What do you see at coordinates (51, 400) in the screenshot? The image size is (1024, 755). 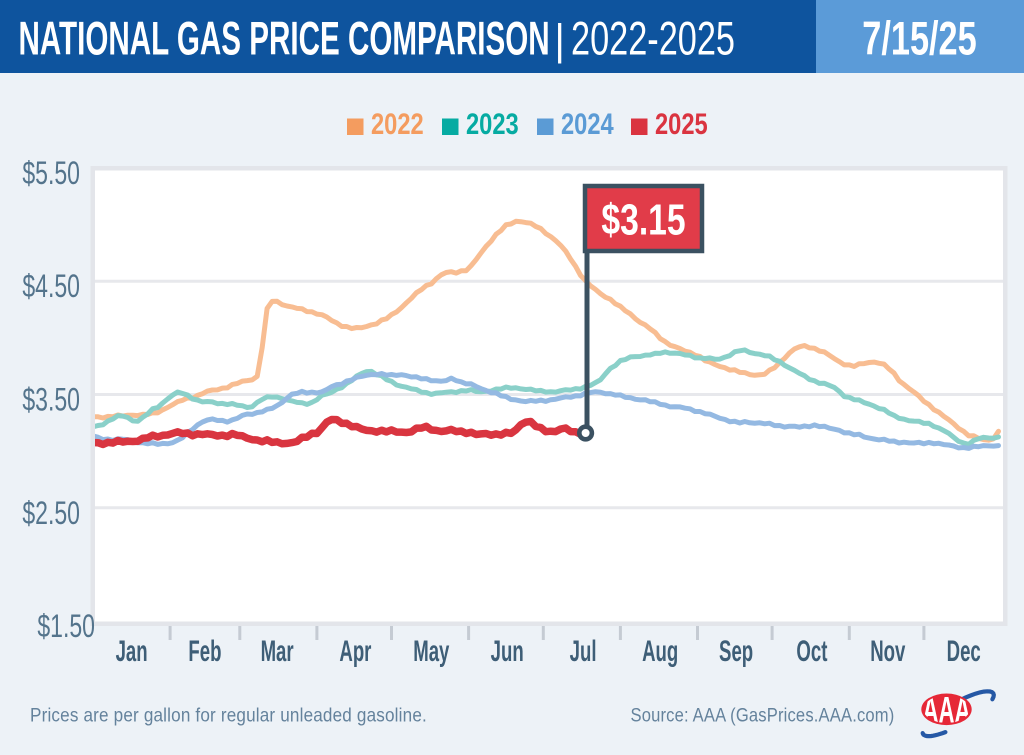 I see `svg-text: $3.50` at bounding box center [51, 400].